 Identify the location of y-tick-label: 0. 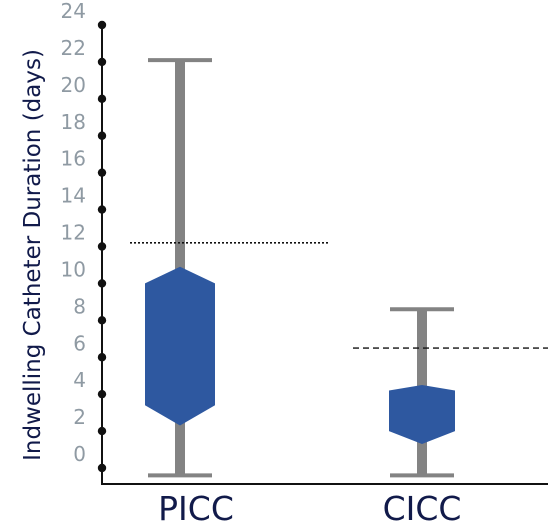
(79, 454).